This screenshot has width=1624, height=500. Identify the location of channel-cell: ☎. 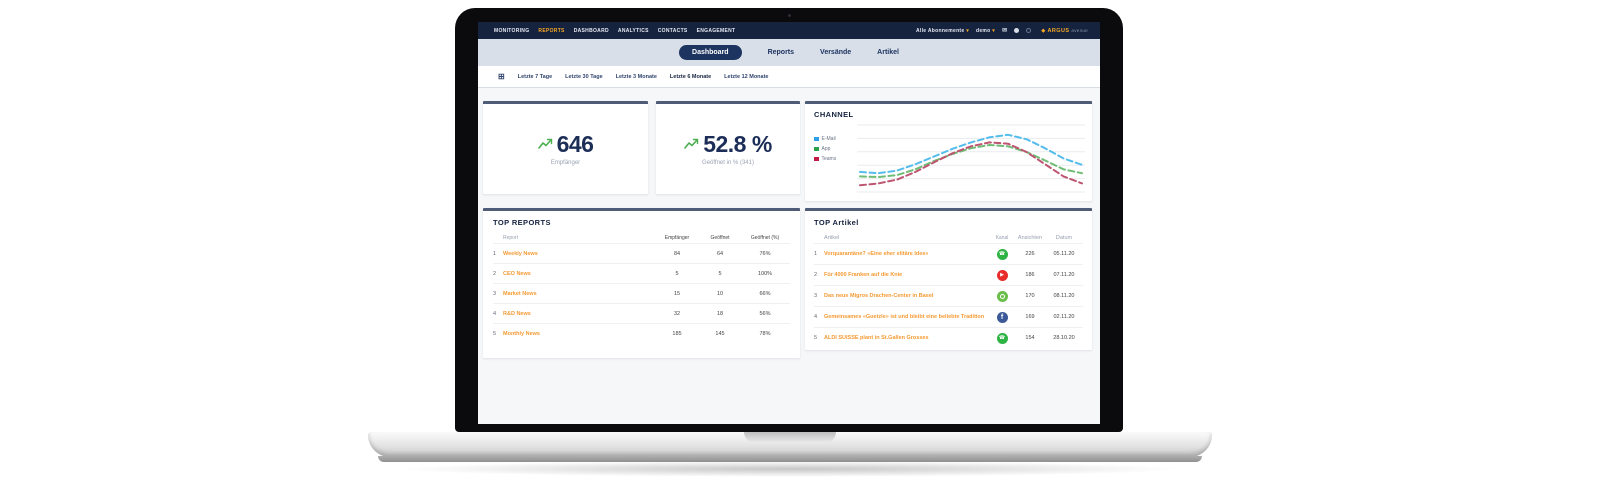
(1002, 254).